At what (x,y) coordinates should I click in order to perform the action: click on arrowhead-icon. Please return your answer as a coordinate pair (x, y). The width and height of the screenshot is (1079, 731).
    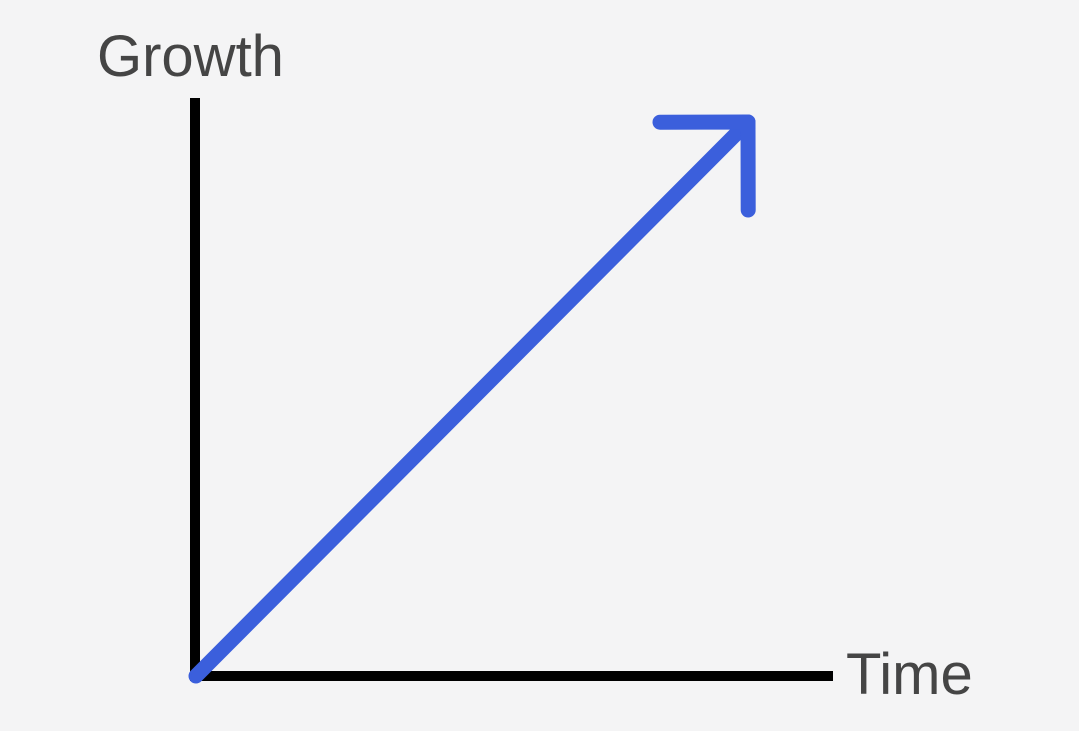
    Looking at the image, I should click on (704, 166).